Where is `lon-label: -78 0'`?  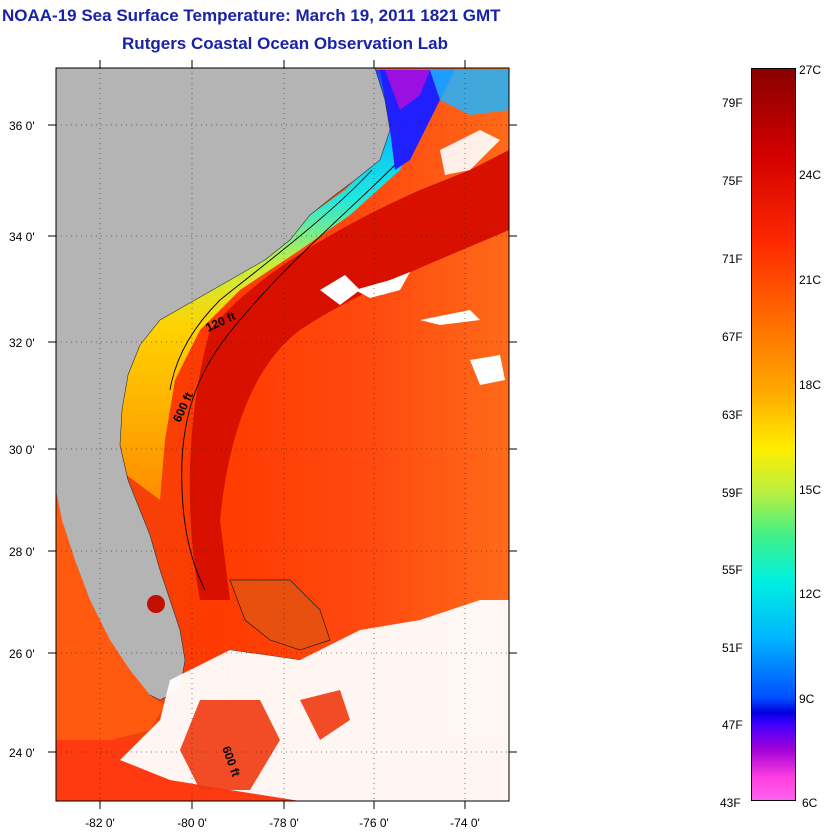
lon-label: -78 0' is located at coordinates (284, 823).